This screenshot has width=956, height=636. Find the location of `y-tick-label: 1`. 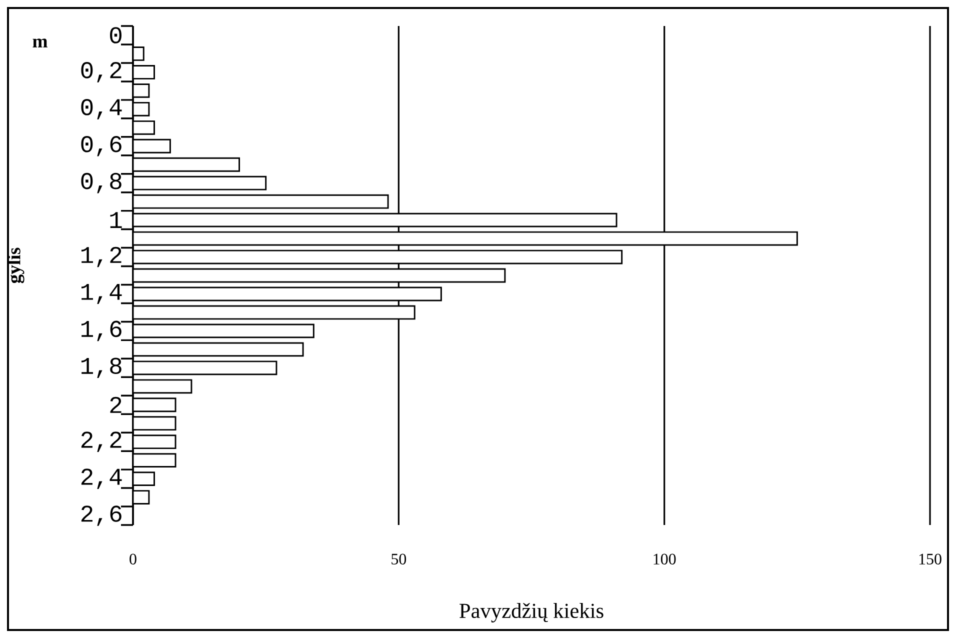

y-tick-label: 1 is located at coordinates (116, 220).